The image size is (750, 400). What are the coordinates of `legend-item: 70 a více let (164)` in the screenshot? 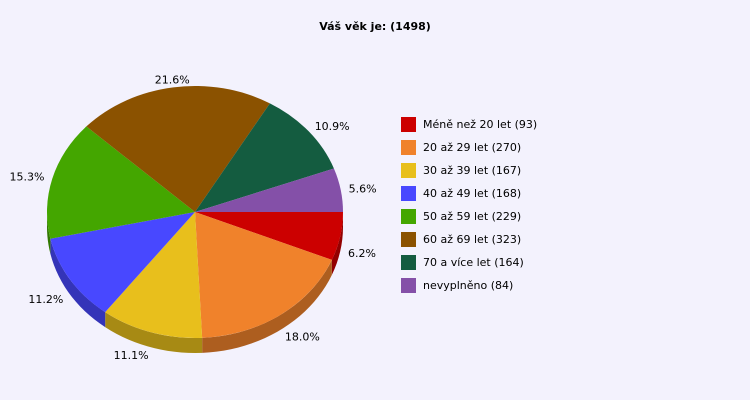 It's located at (469, 262).